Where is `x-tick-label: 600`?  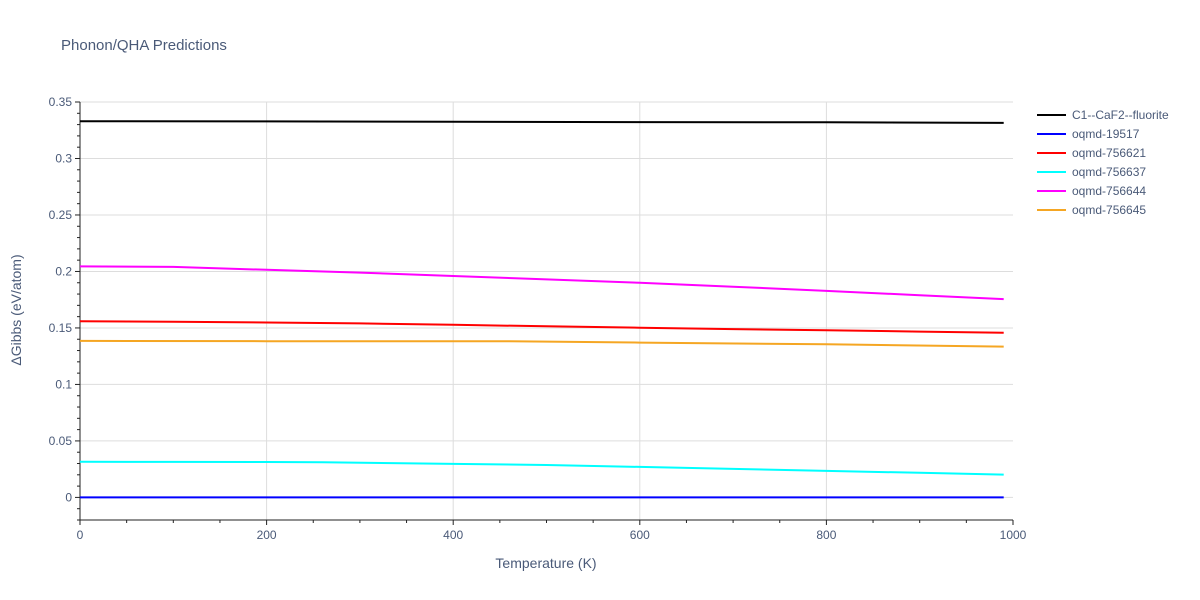 x-tick-label: 600 is located at coordinates (640, 535).